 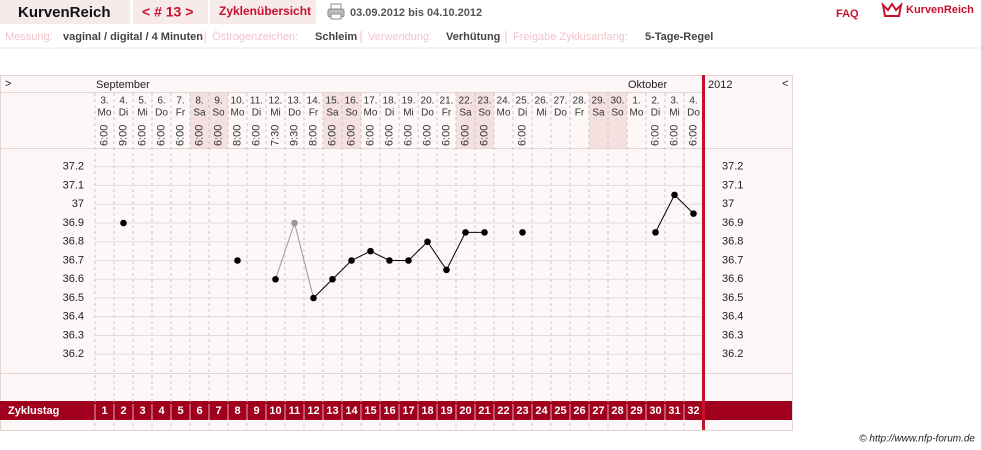 What do you see at coordinates (732, 223) in the screenshot?
I see `y-tick-label-right: 36.9` at bounding box center [732, 223].